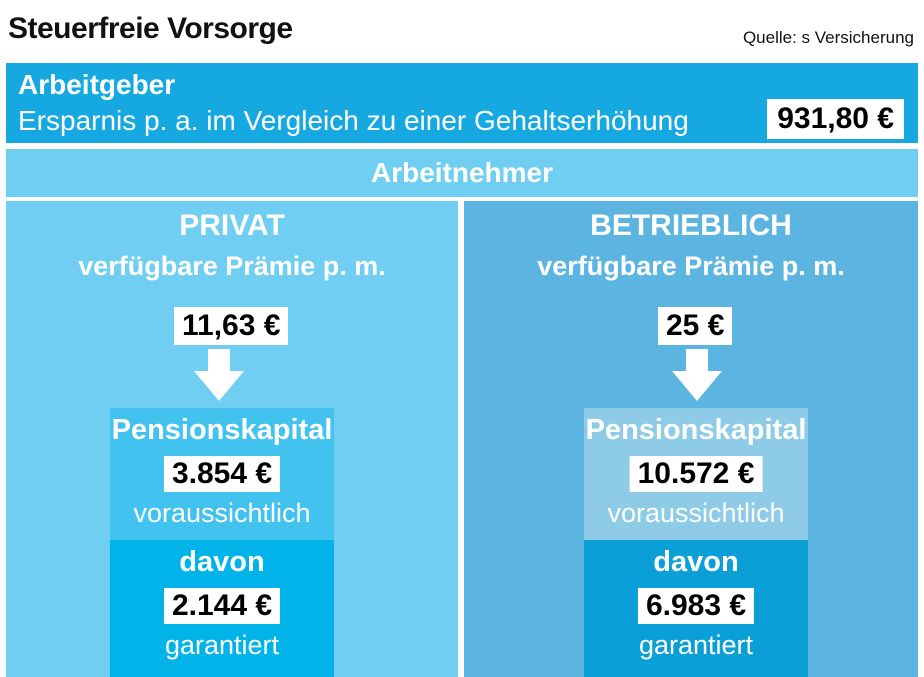 The height and width of the screenshot is (677, 924). What do you see at coordinates (696, 430) in the screenshot?
I see `company-capital-label: Pensionskapital` at bounding box center [696, 430].